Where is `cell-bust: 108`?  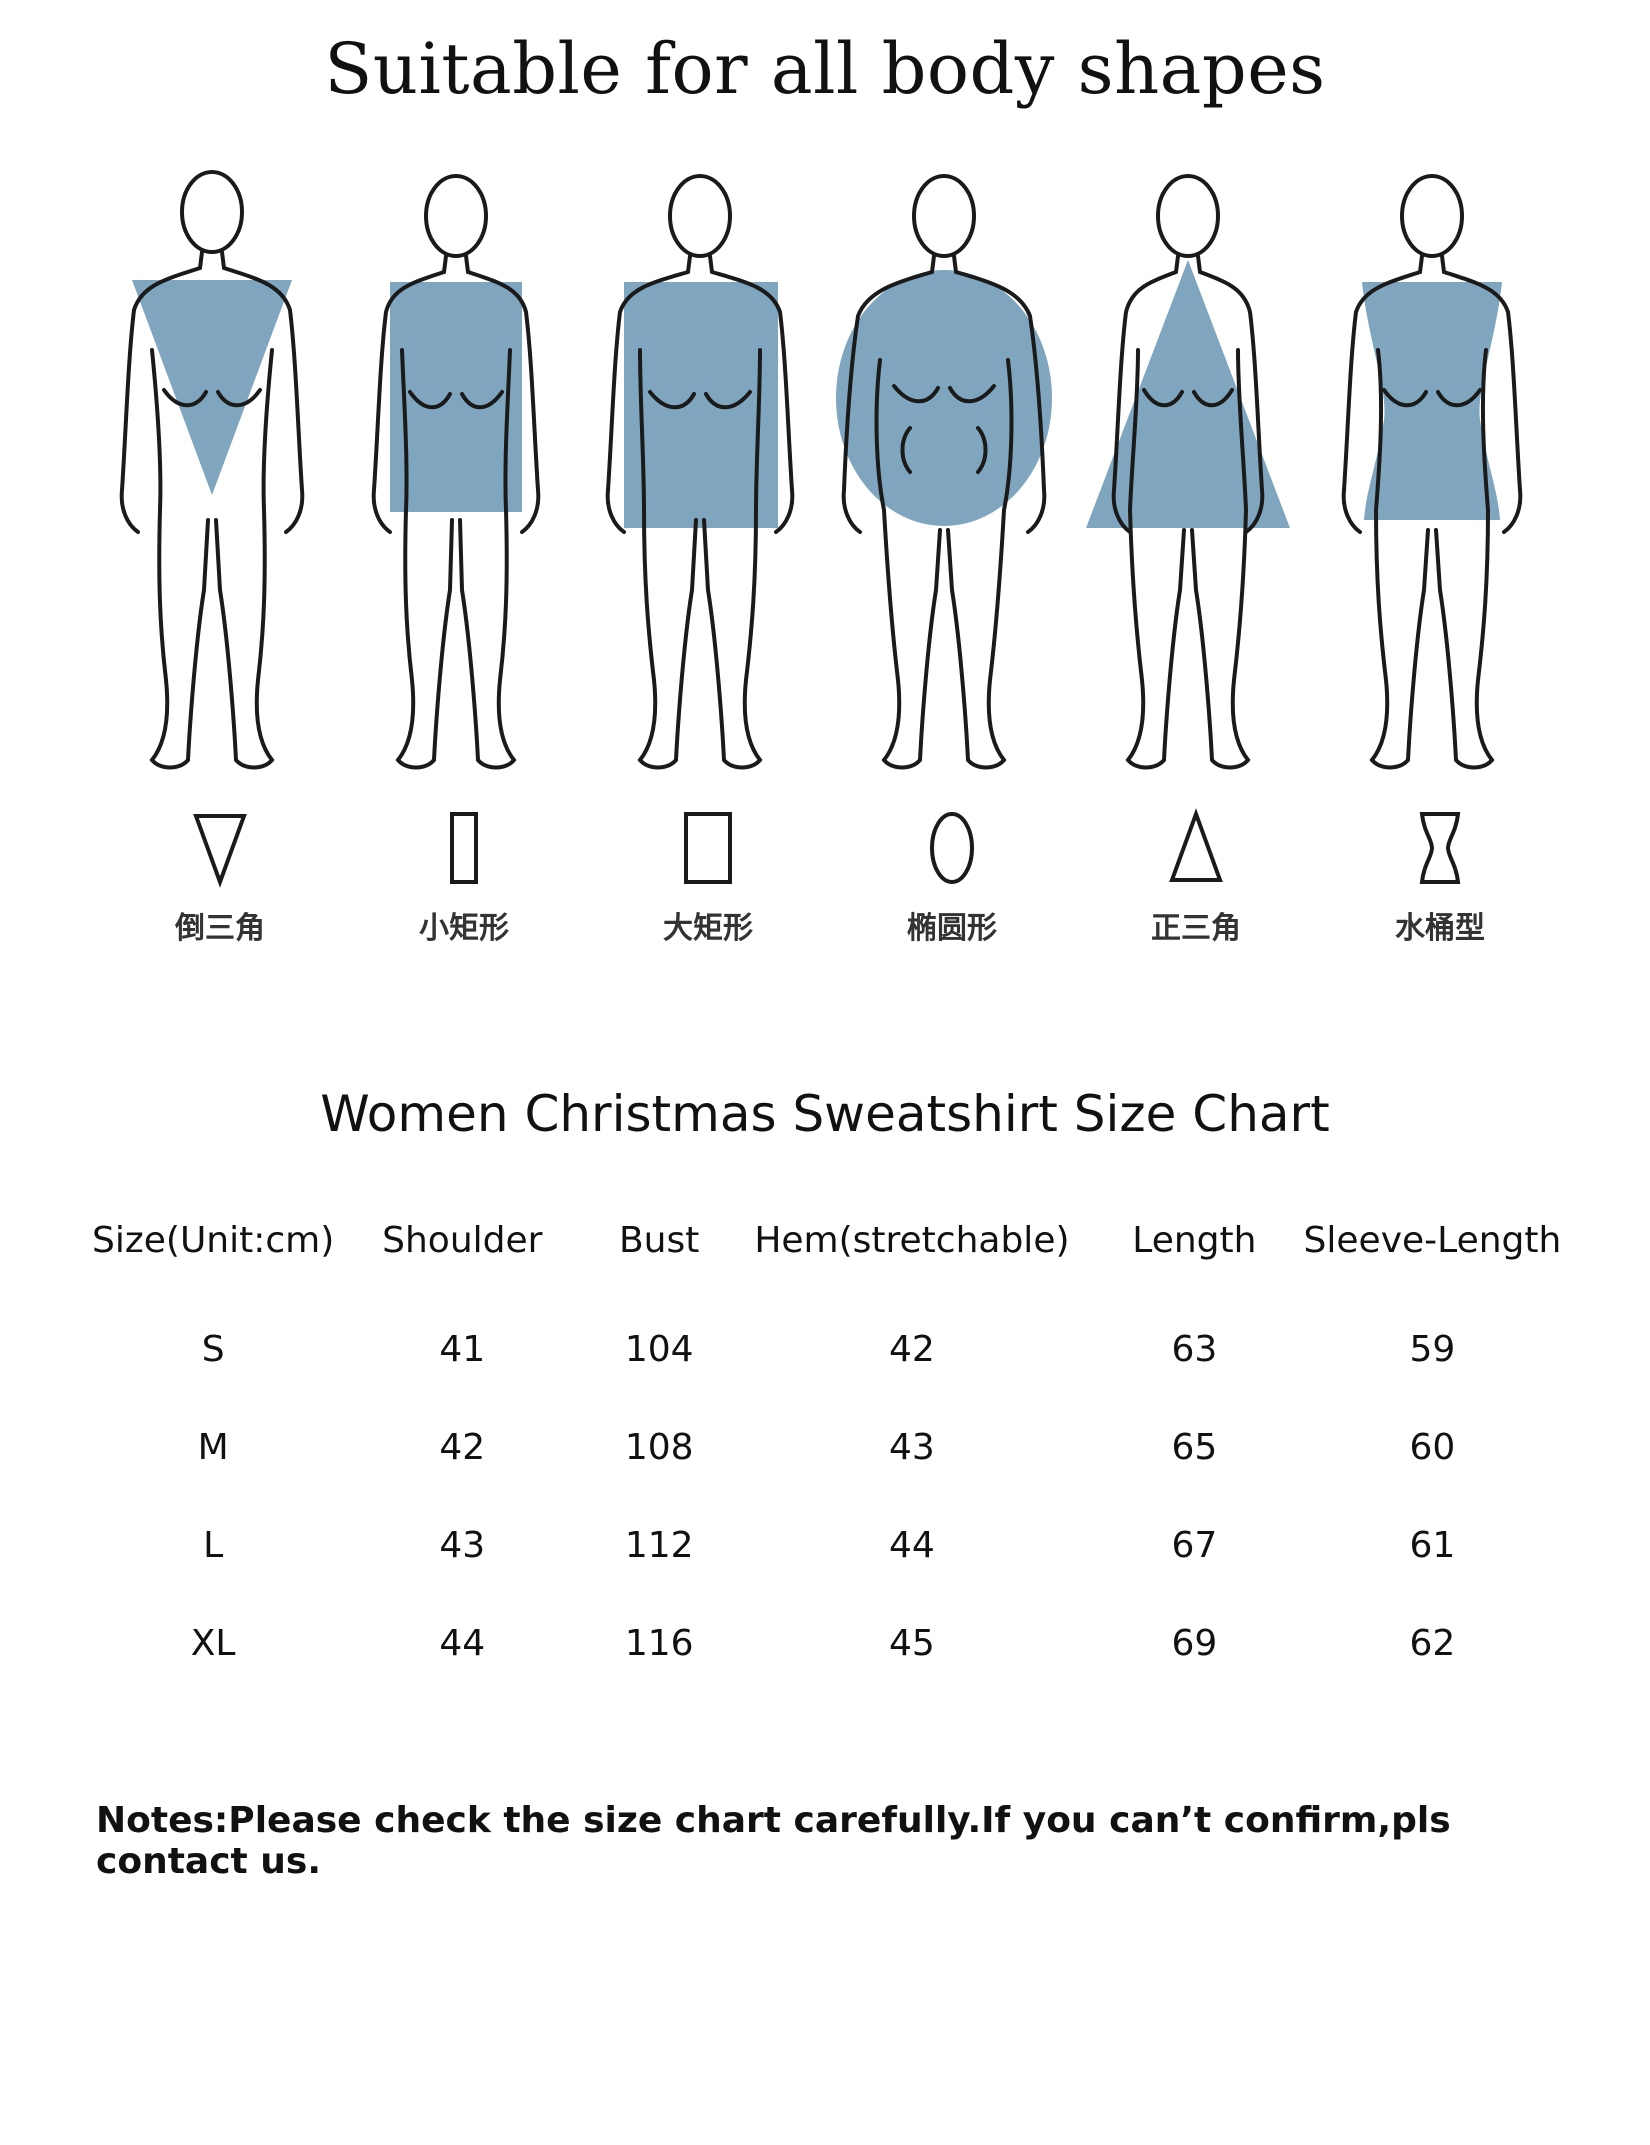
cell-bust: 108 is located at coordinates (659, 1447).